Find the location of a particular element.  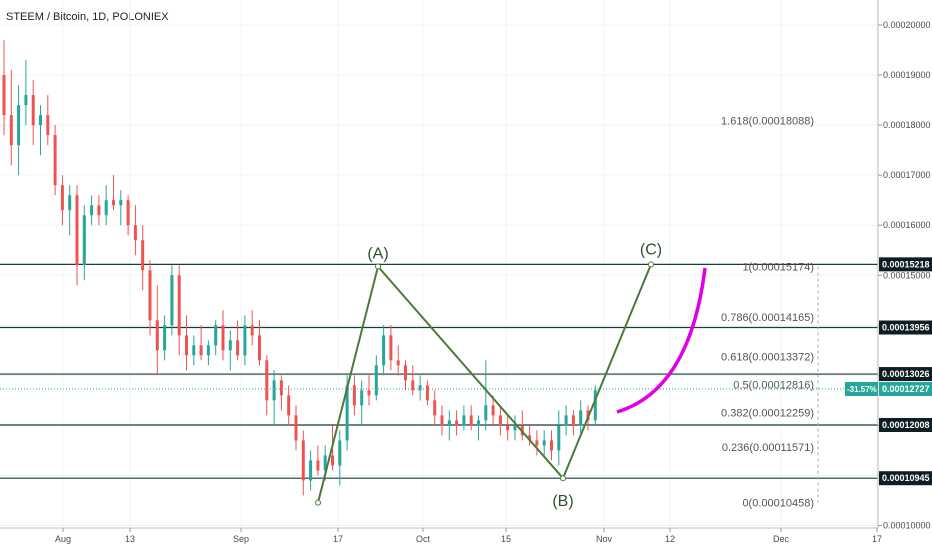

level-price-label: 0.00010945 is located at coordinates (906, 478).